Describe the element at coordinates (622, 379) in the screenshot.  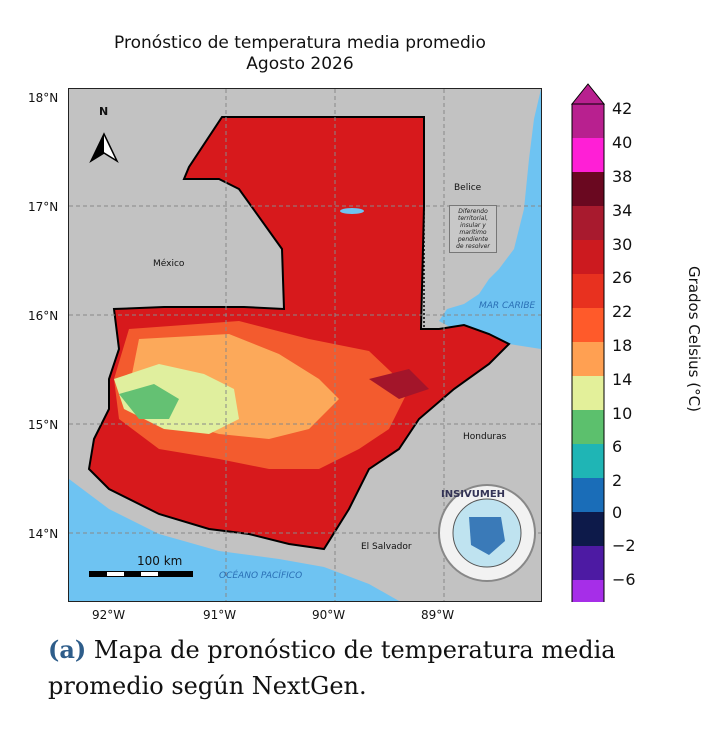
I see `cb-tick: 14` at that location.